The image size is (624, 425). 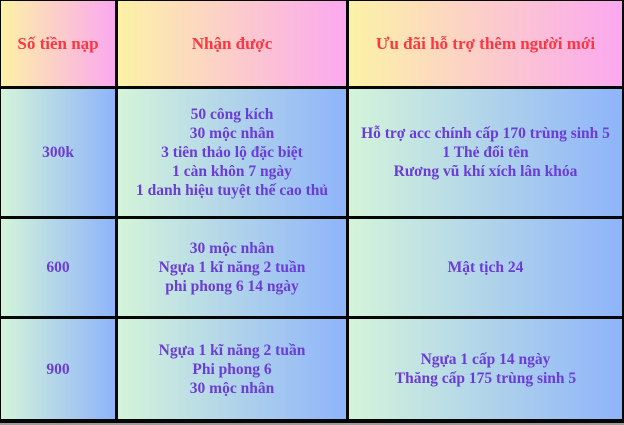 What do you see at coordinates (485, 133) in the screenshot?
I see `bonus-item: Hỗ trợ acc chính cấp 170 trùng sinh 5` at bounding box center [485, 133].